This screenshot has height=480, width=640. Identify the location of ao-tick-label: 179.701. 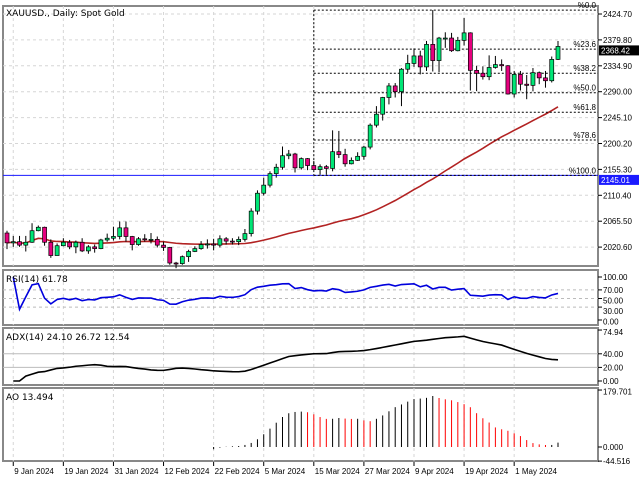
(617, 392).